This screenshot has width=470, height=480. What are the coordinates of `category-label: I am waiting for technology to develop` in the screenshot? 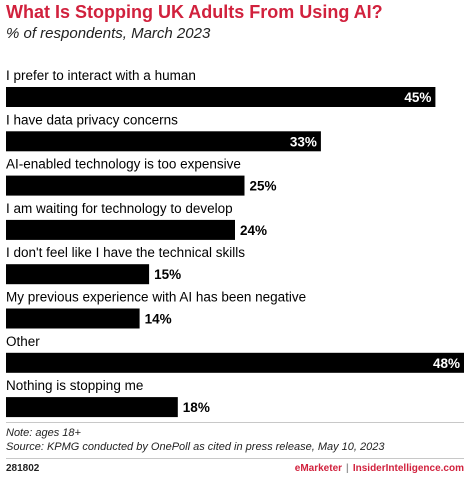 It's located at (119, 208).